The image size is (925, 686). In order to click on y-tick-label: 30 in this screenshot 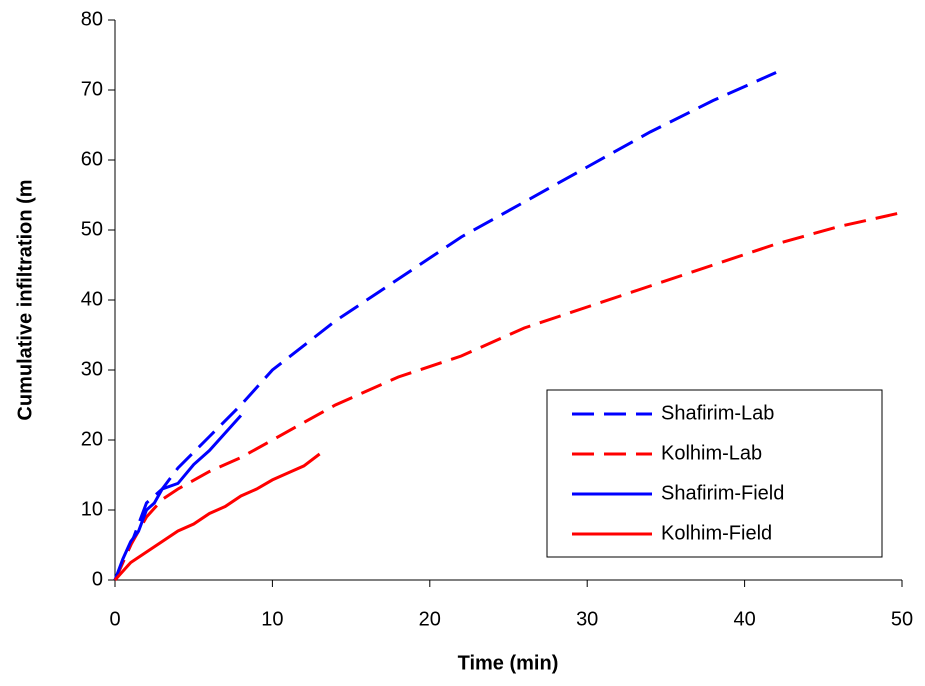, I will do `click(92, 369)`.